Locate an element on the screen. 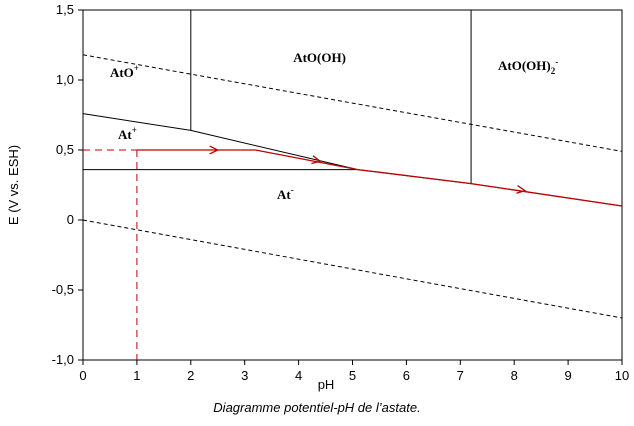 The image size is (634, 426). species-label: At- is located at coordinates (285, 193).